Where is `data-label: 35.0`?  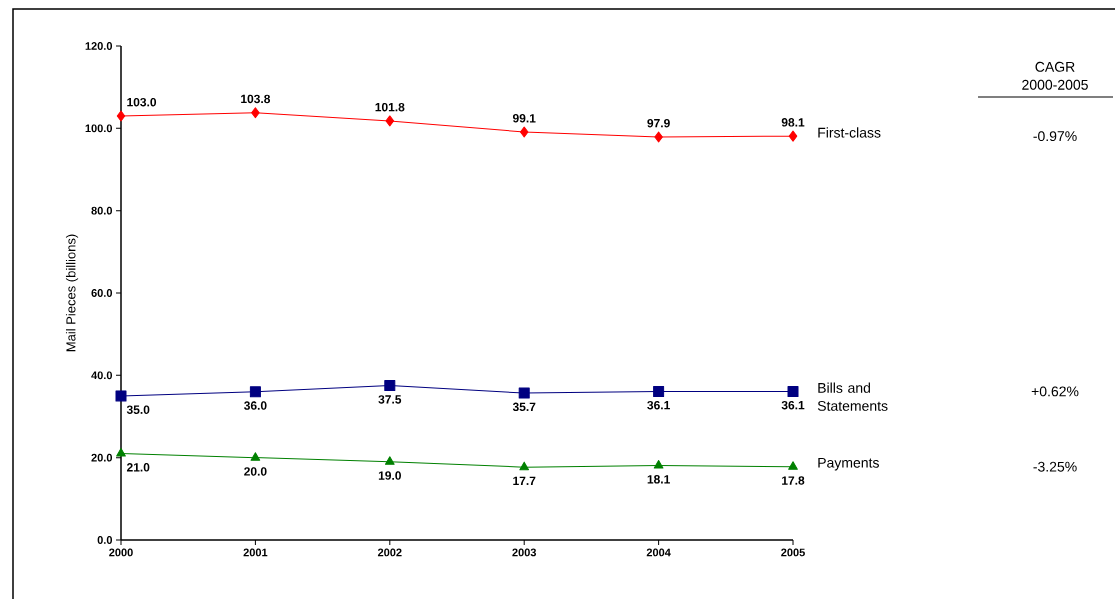
data-label: 35.0 is located at coordinates (138, 409).